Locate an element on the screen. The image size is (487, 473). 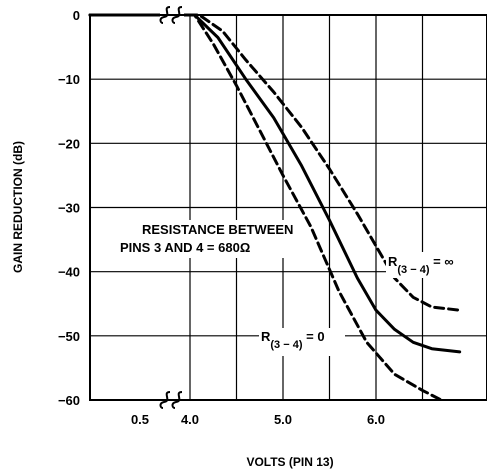
label-backdrop-inf is located at coordinates (436, 265).